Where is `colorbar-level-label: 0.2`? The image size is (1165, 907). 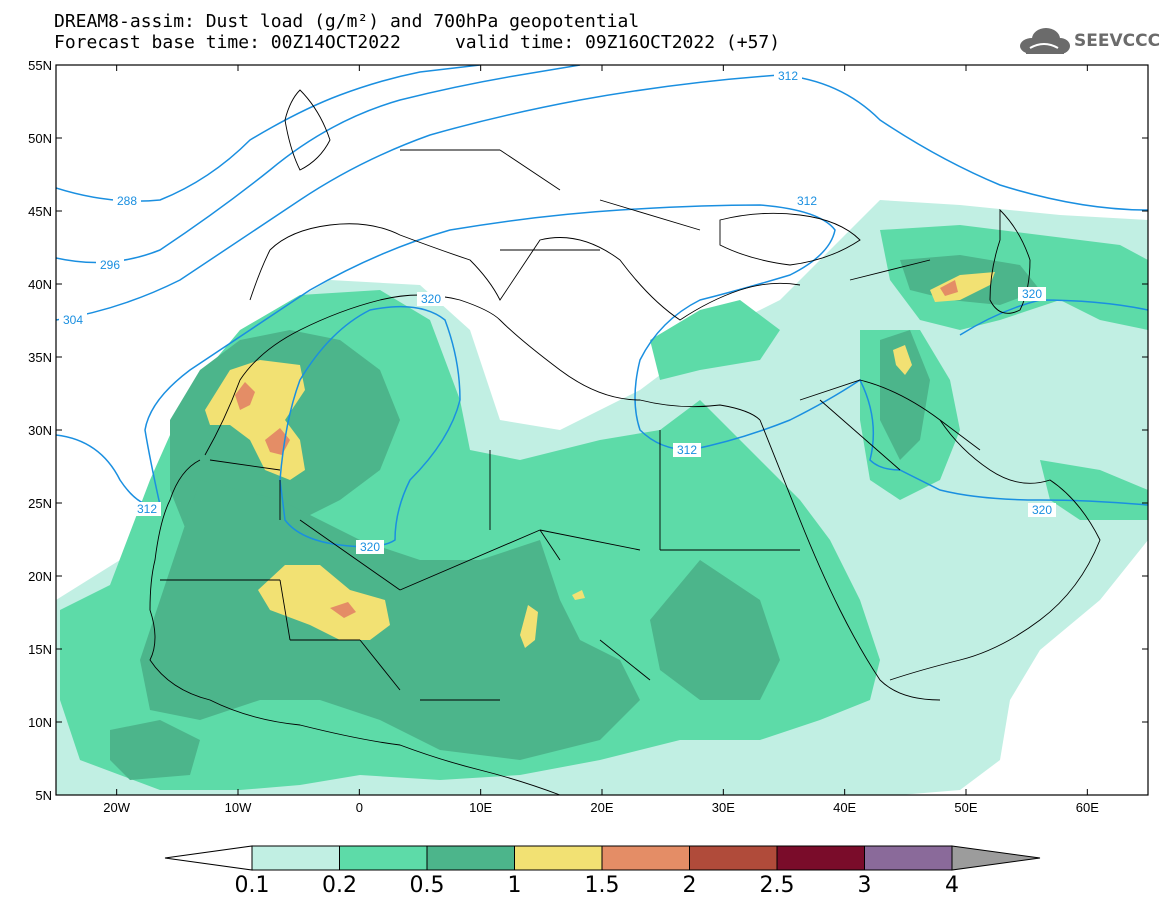 colorbar-level-label: 0.2 is located at coordinates (339, 885).